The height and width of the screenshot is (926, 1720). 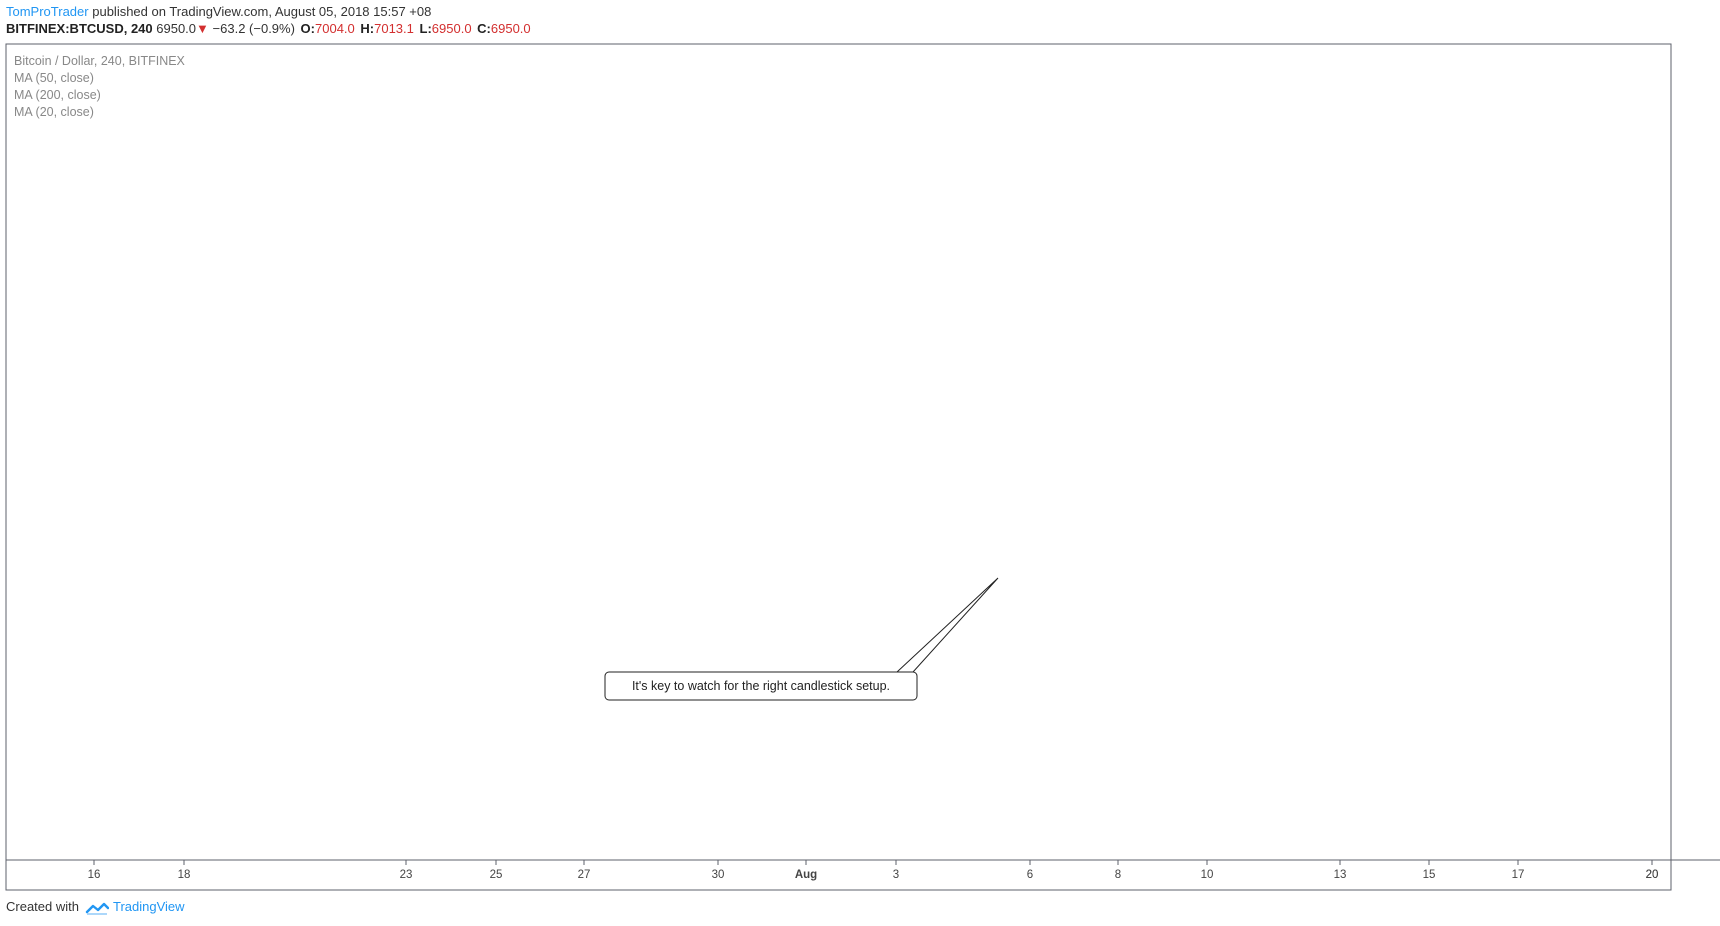 What do you see at coordinates (496, 875) in the screenshot?
I see `time-tick-label: 25` at bounding box center [496, 875].